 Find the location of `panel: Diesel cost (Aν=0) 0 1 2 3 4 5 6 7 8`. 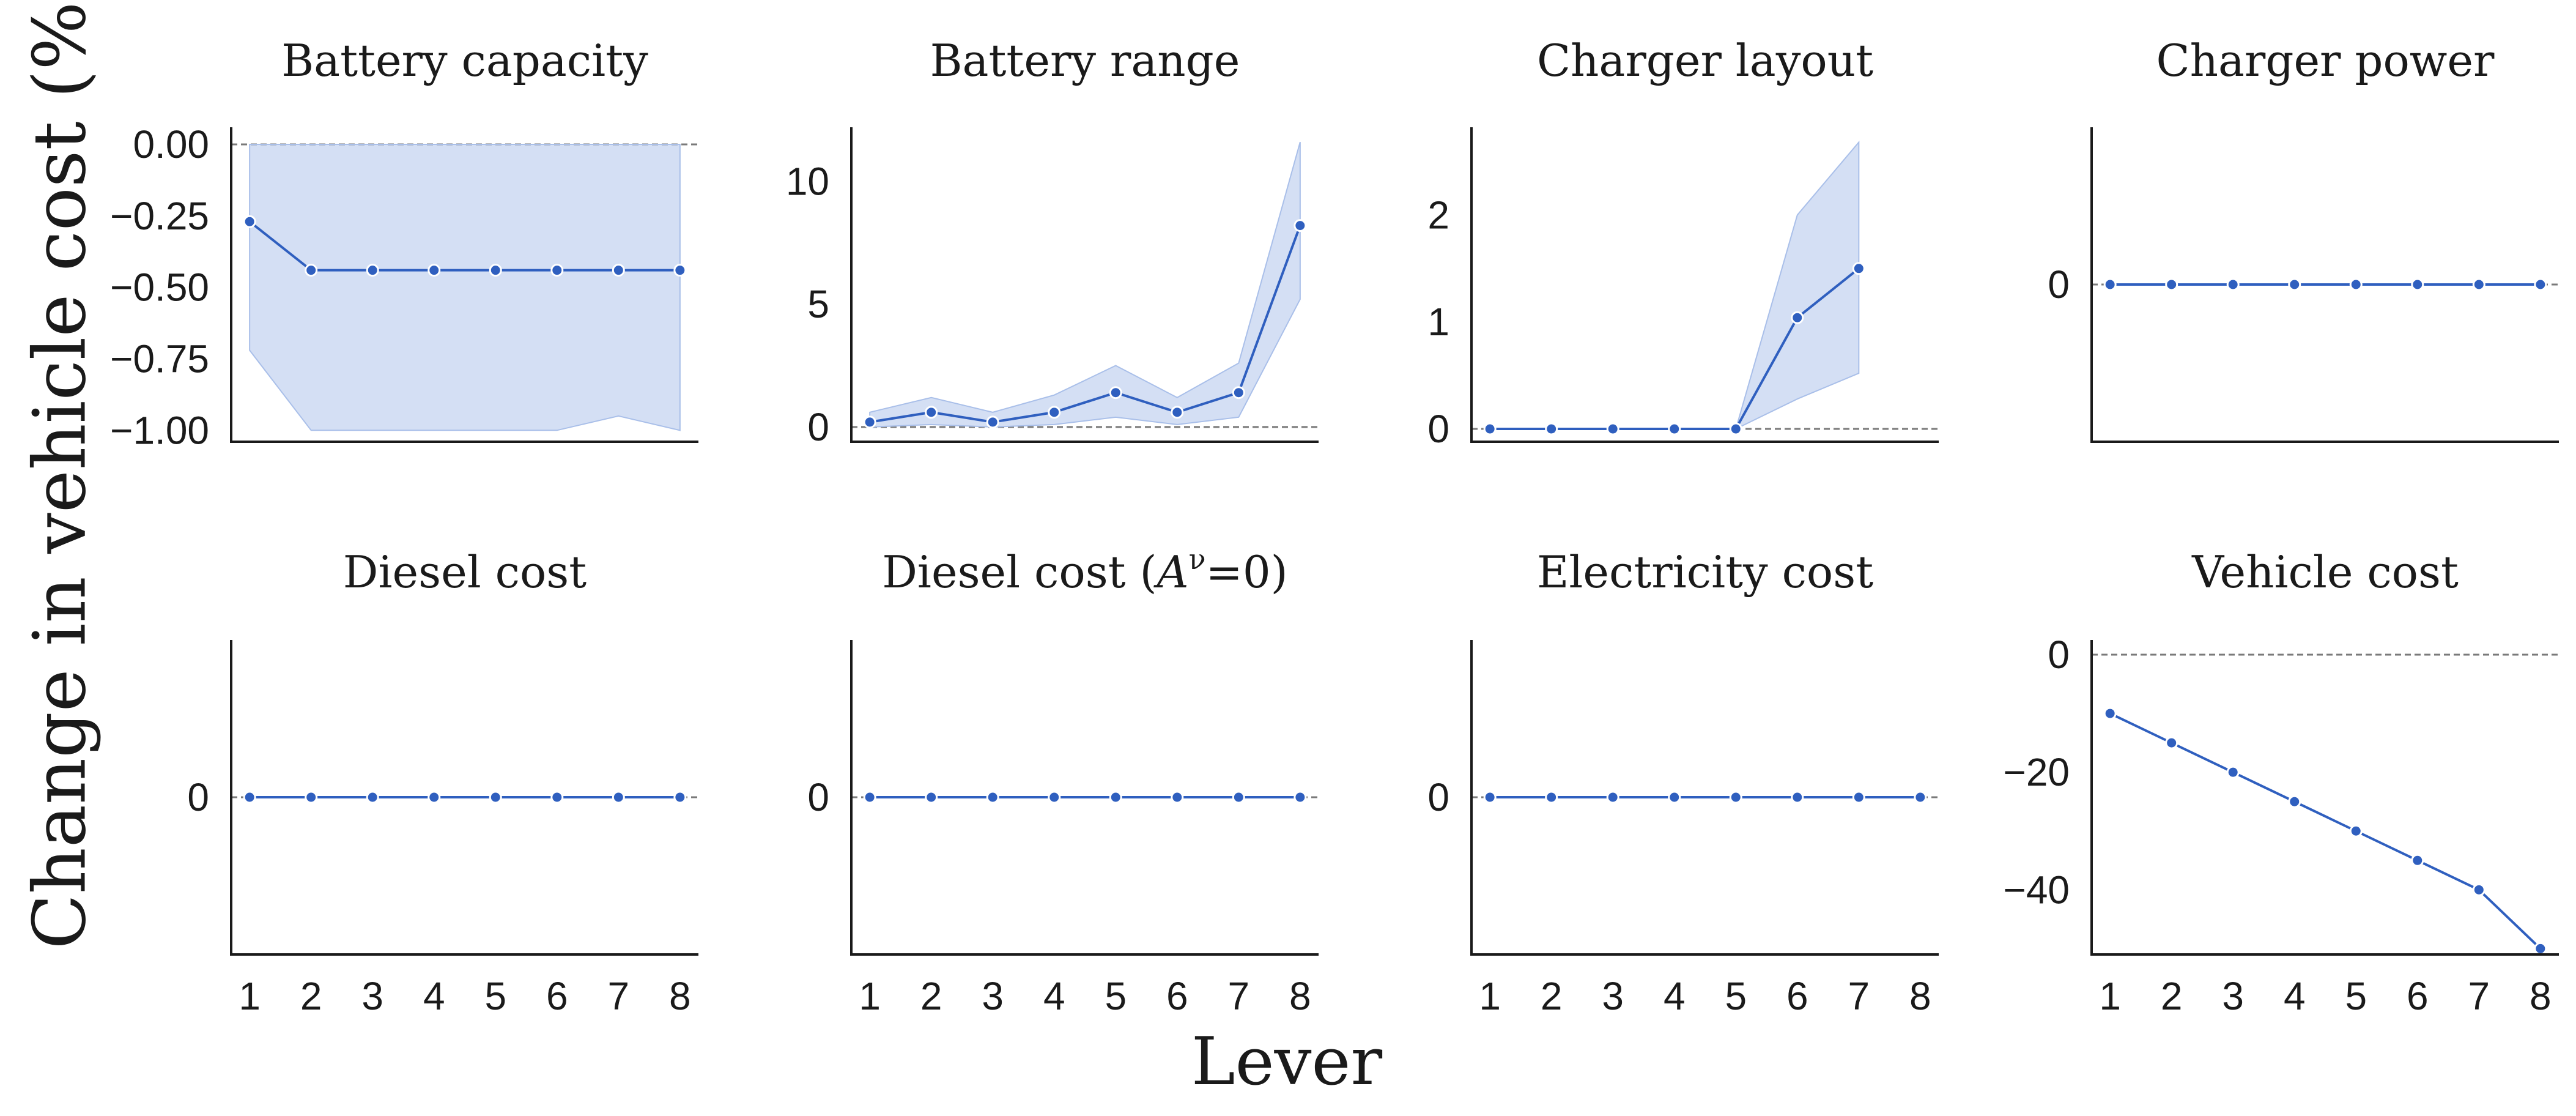

panel: Diesel cost (Aν=0) 0 1 2 3 4 5 6 7 8 is located at coordinates (1063, 780).